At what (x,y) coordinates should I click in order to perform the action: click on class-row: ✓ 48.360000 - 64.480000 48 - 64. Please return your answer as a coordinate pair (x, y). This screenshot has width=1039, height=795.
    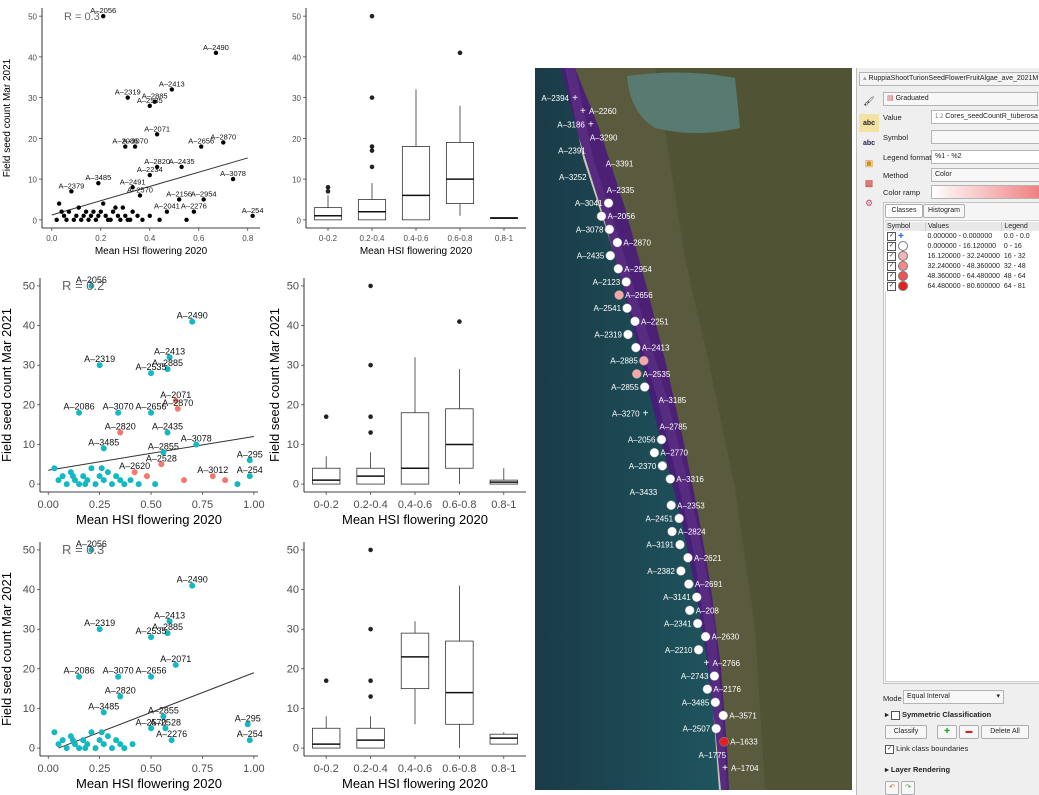
    Looking at the image, I should click on (962, 276).